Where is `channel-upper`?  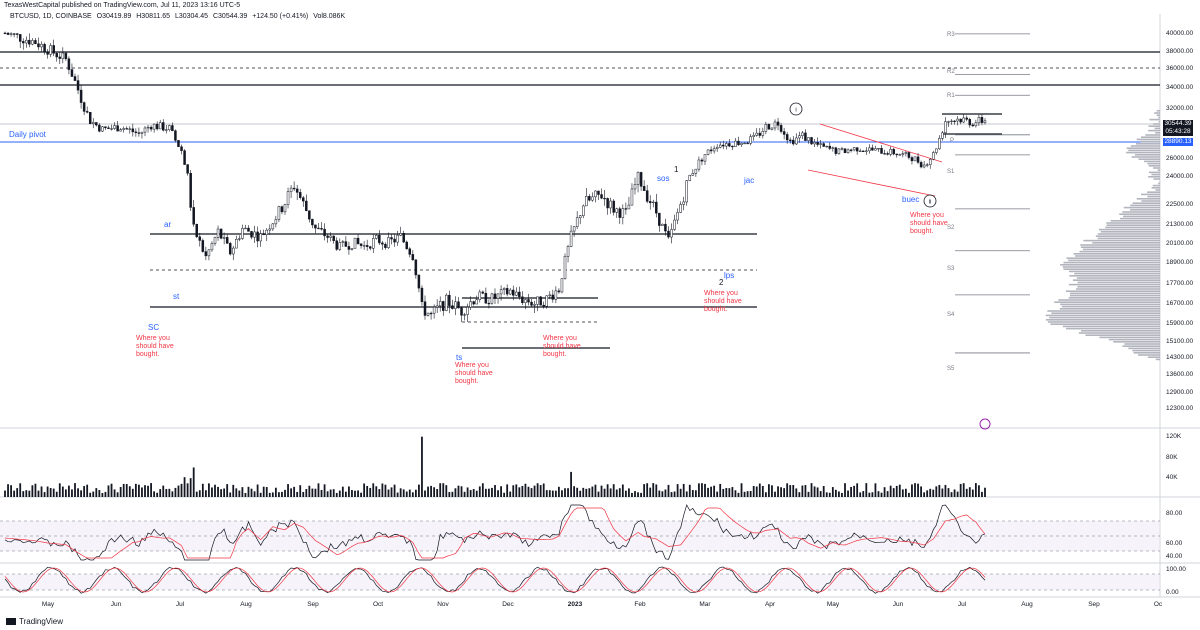
channel-upper is located at coordinates (881, 143).